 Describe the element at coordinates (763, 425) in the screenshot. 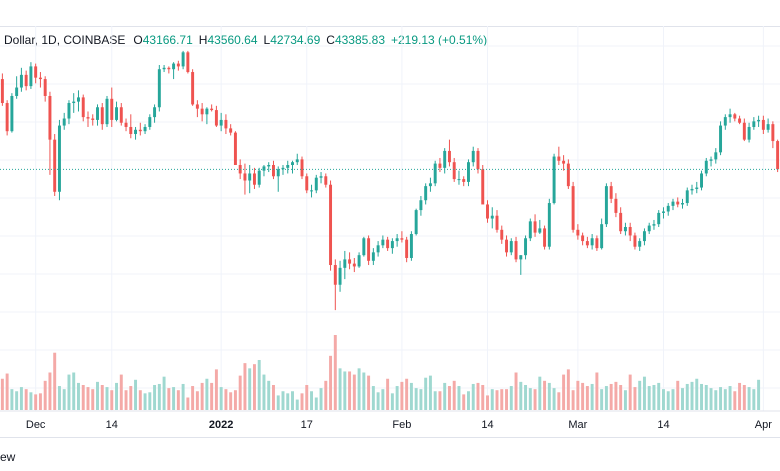

I see `time-axis-label: Apr` at that location.